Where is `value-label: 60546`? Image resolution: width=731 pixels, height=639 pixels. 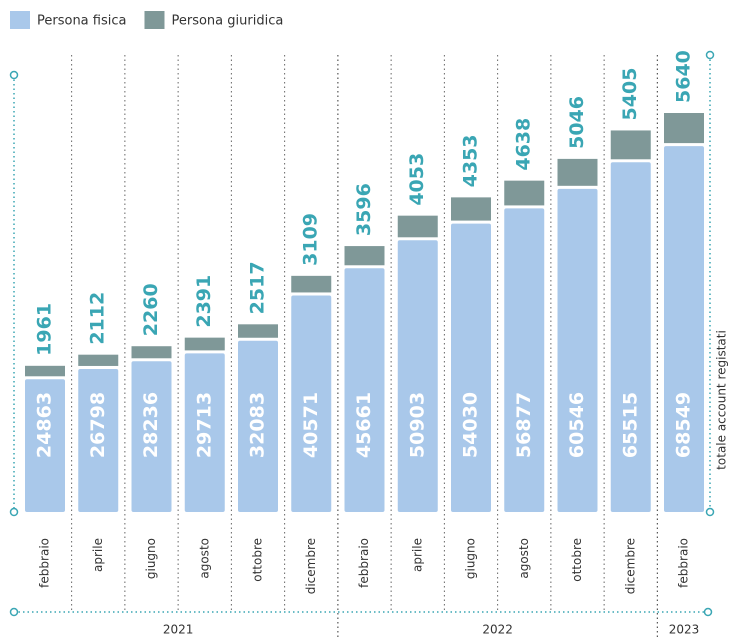 value-label: 60546 is located at coordinates (577, 425).